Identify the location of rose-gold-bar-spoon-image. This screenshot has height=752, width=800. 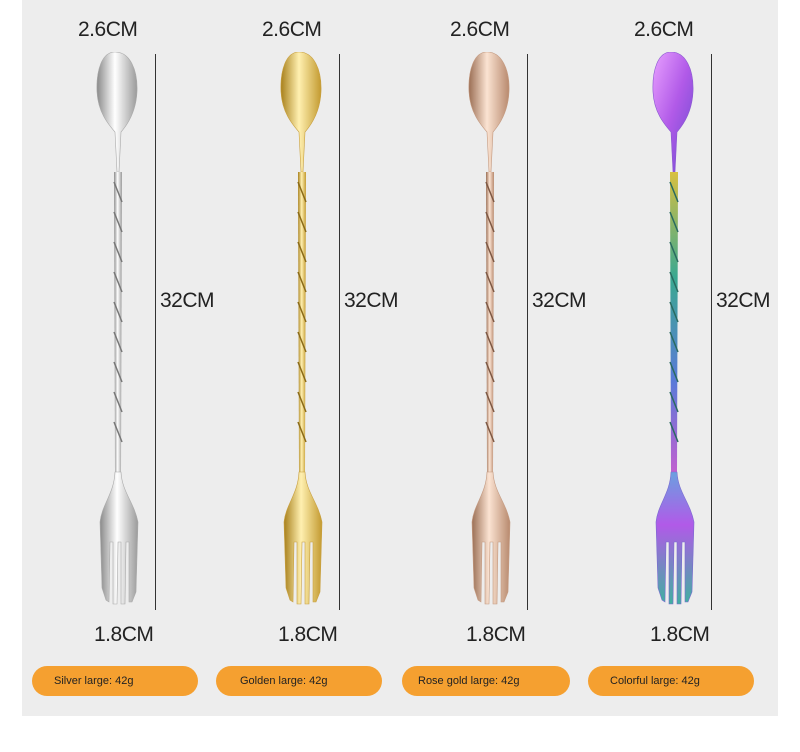
(489, 328).